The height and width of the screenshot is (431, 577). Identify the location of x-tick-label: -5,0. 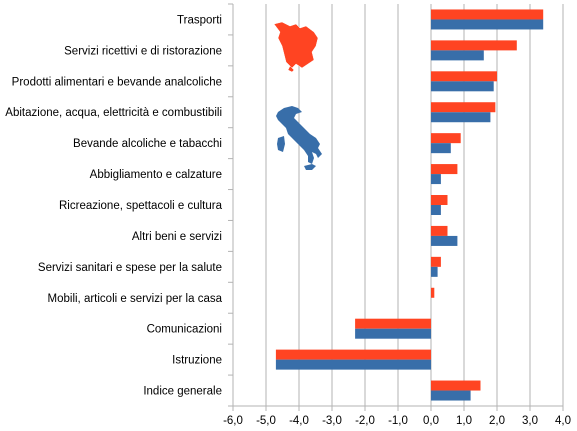
(266, 421).